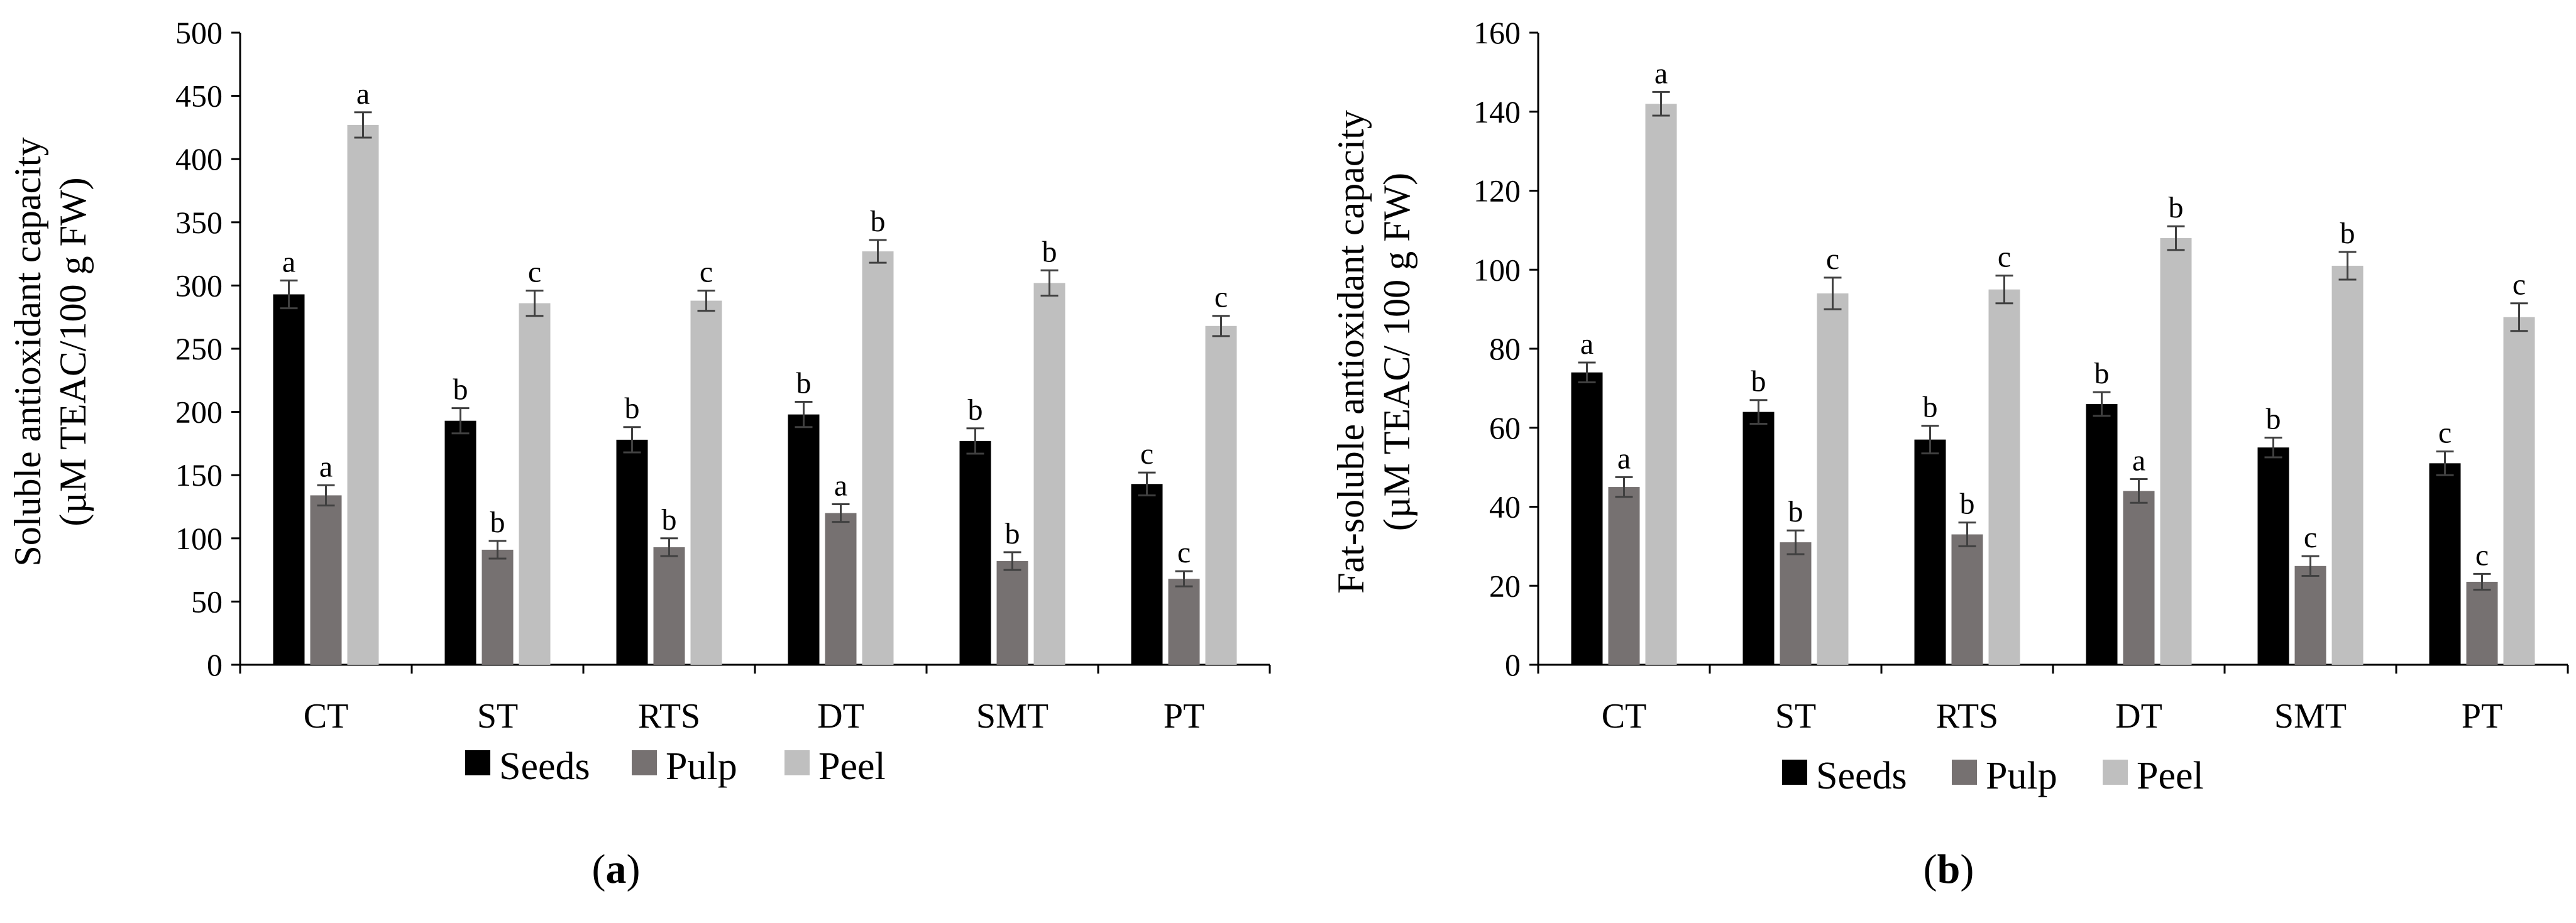  I want to click on panel-label-letter: a, so click(617, 869).